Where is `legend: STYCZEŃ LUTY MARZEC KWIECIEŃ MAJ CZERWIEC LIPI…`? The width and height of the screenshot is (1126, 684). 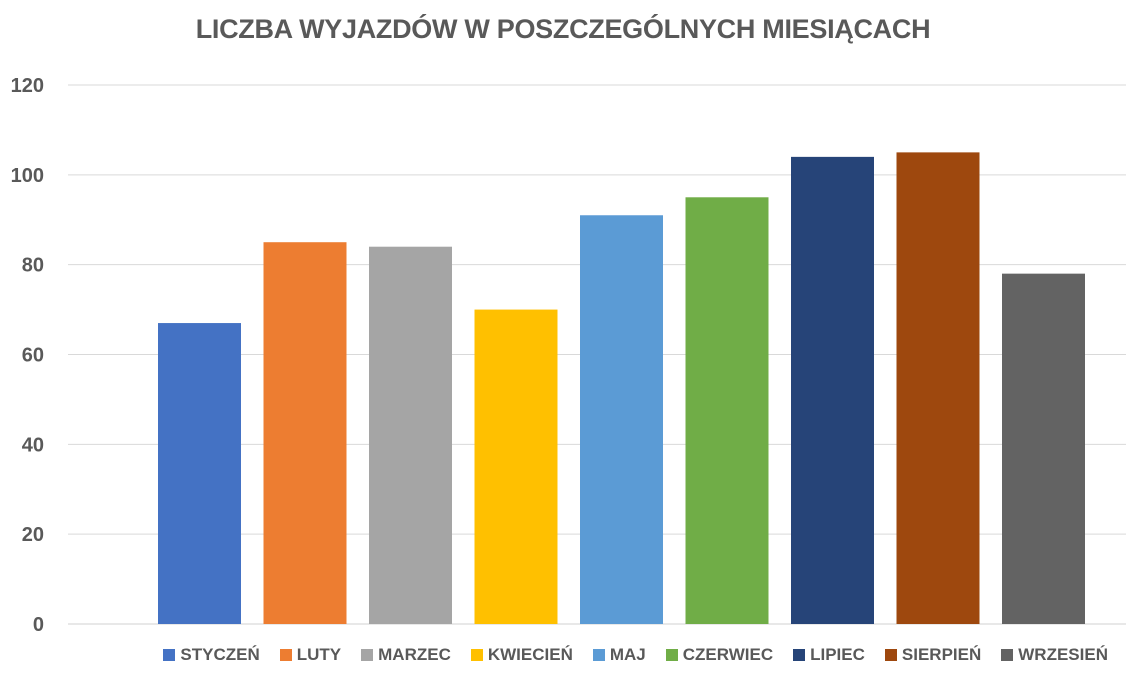
legend: STYCZEŃ LUTY MARZEC KWIECIEŃ MAJ CZERWIEC LIPI… is located at coordinates (563, 655).